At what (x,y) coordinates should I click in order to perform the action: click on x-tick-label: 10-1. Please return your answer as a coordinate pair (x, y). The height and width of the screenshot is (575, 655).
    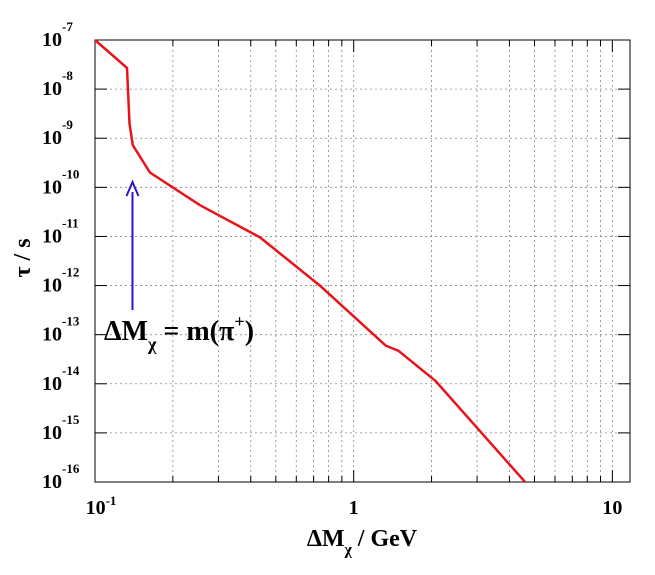
    Looking at the image, I should click on (101, 506).